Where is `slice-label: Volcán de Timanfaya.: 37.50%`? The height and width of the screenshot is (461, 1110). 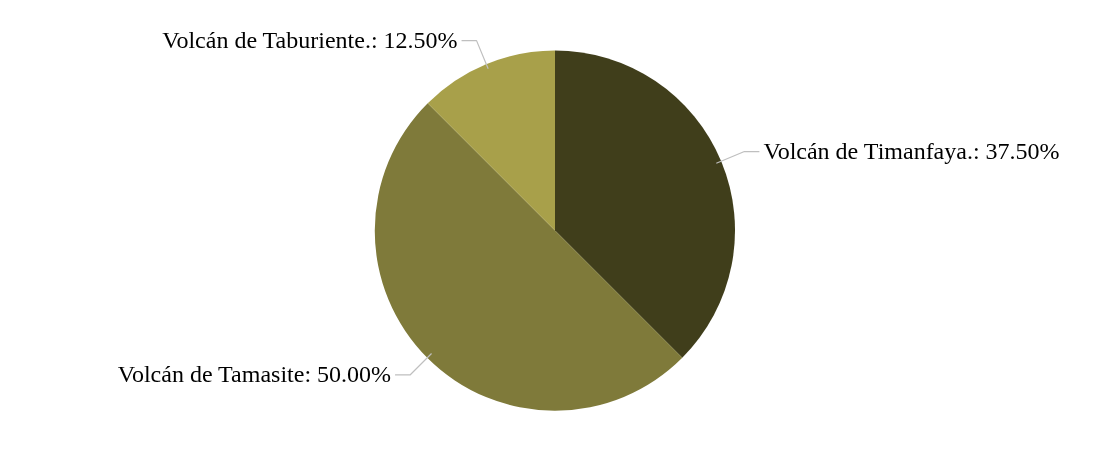
slice-label: Volcán de Timanfaya.: 37.50% is located at coordinates (911, 150).